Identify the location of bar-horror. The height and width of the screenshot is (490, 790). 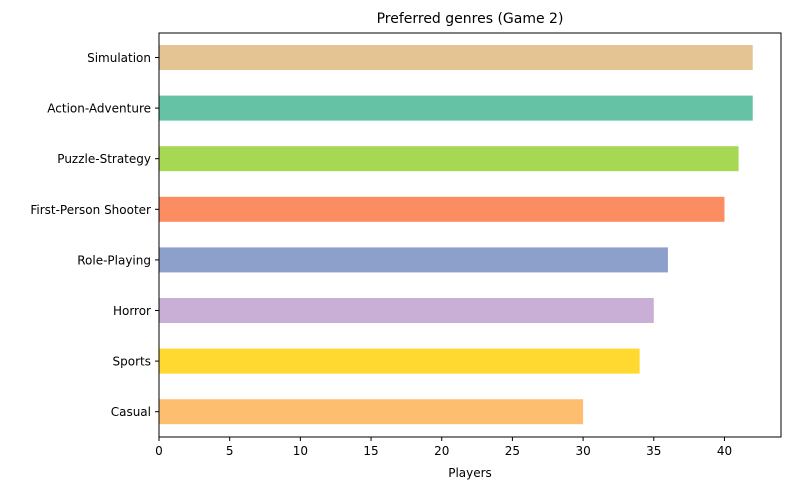
(406, 310).